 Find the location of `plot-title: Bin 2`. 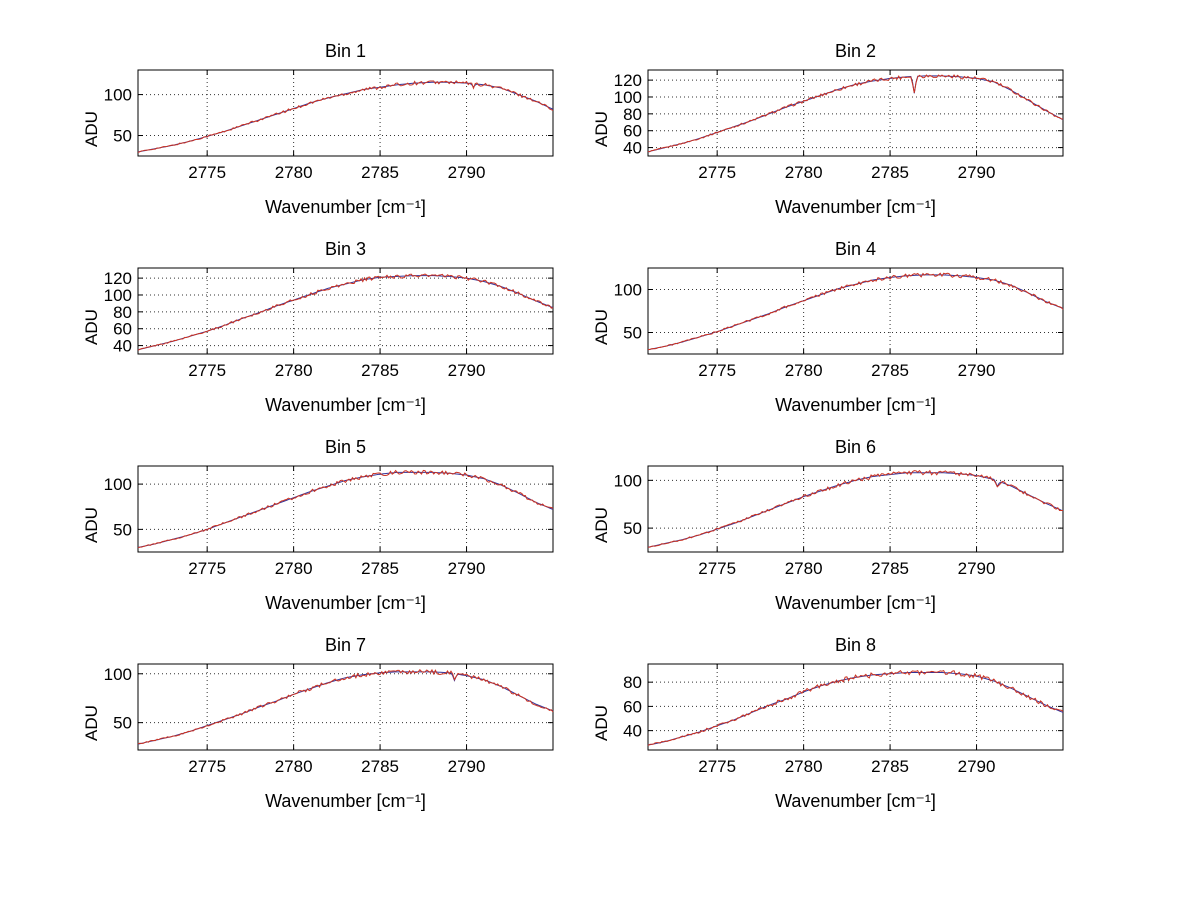

plot-title: Bin 2 is located at coordinates (855, 51).